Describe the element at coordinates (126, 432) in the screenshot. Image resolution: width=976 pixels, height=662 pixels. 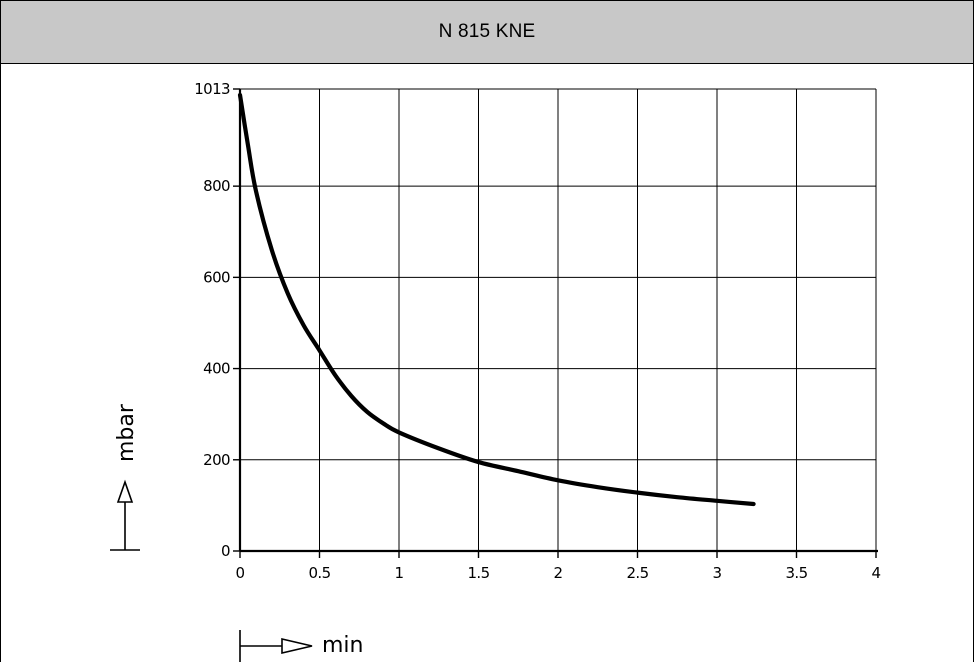
I see `y-axis-title: mbar` at that location.